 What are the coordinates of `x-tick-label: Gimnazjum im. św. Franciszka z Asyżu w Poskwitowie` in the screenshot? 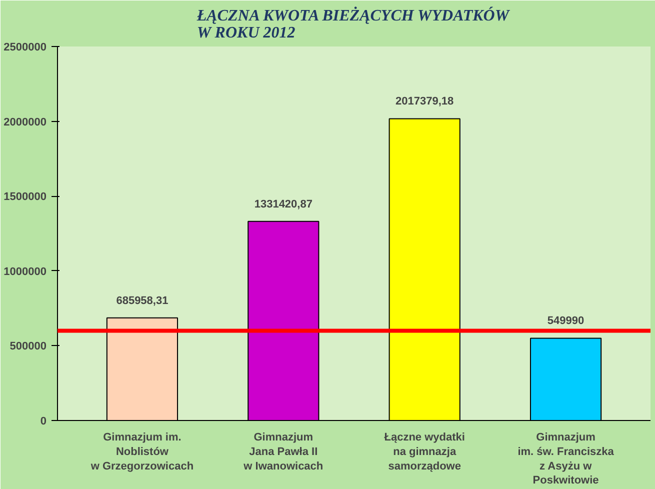 It's located at (566, 459).